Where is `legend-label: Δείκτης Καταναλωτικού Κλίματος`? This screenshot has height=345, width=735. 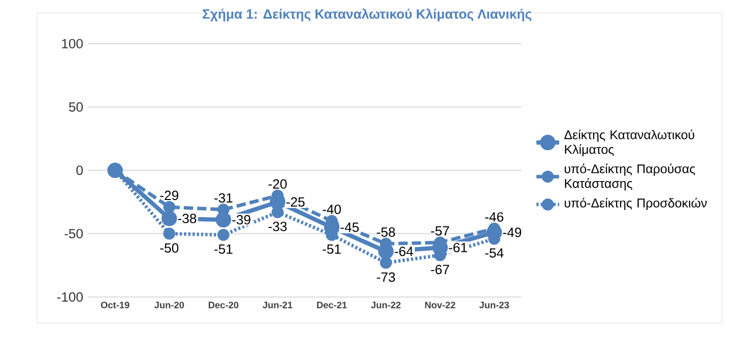 legend-label: Δείκτης Καταναλωτικού Κλίματος is located at coordinates (629, 143).